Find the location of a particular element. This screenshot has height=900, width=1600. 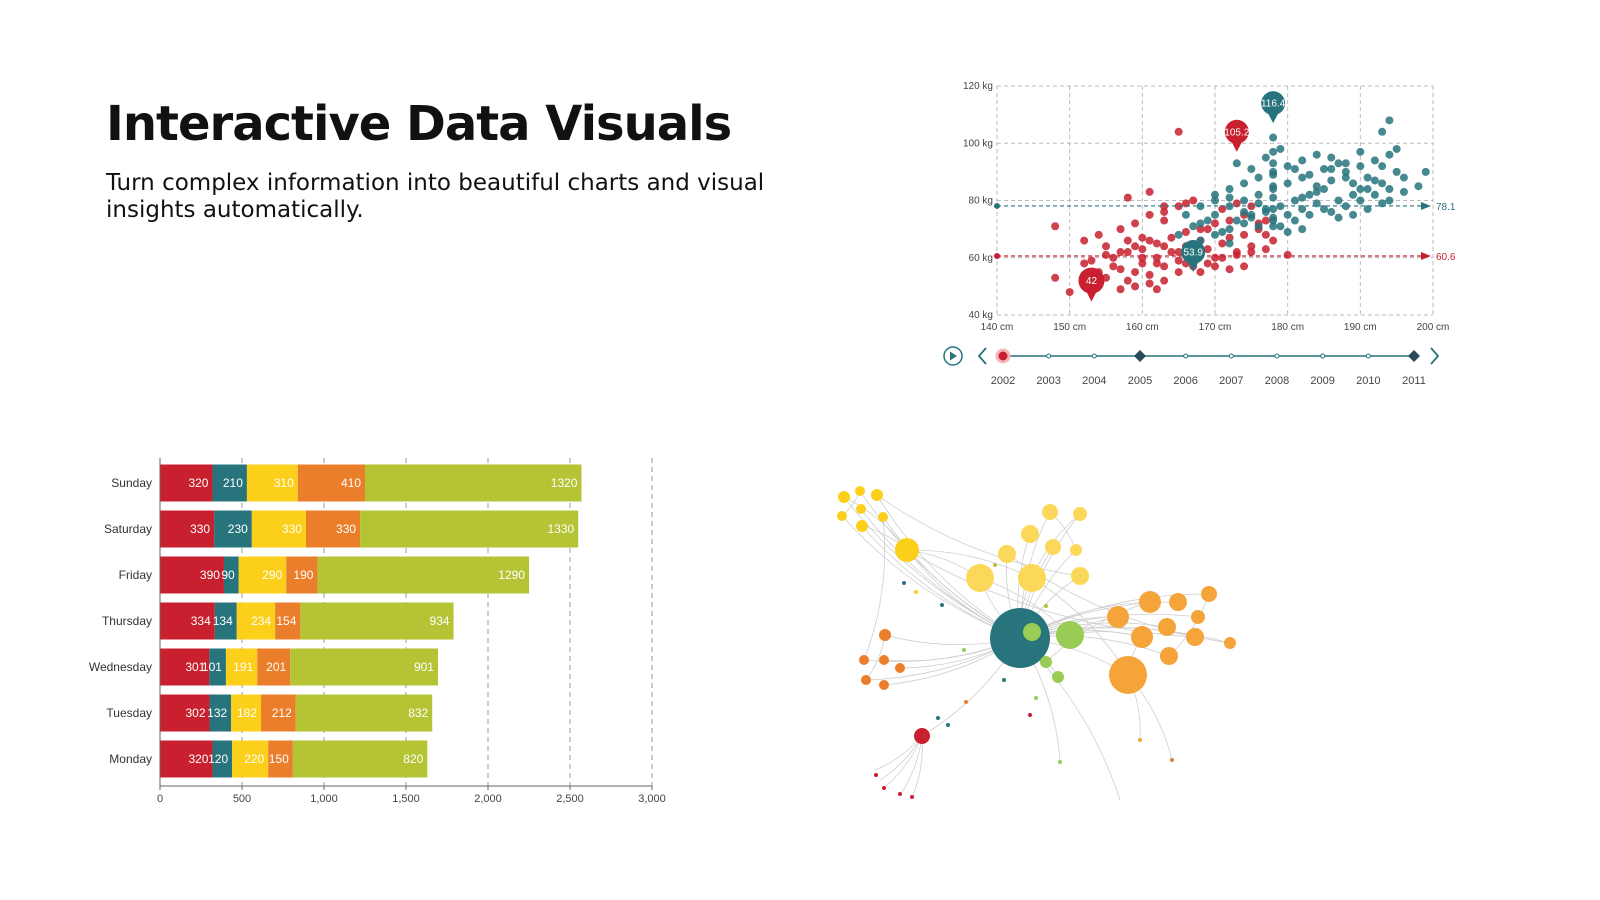

timeline-marker is located at coordinates (1140, 356).